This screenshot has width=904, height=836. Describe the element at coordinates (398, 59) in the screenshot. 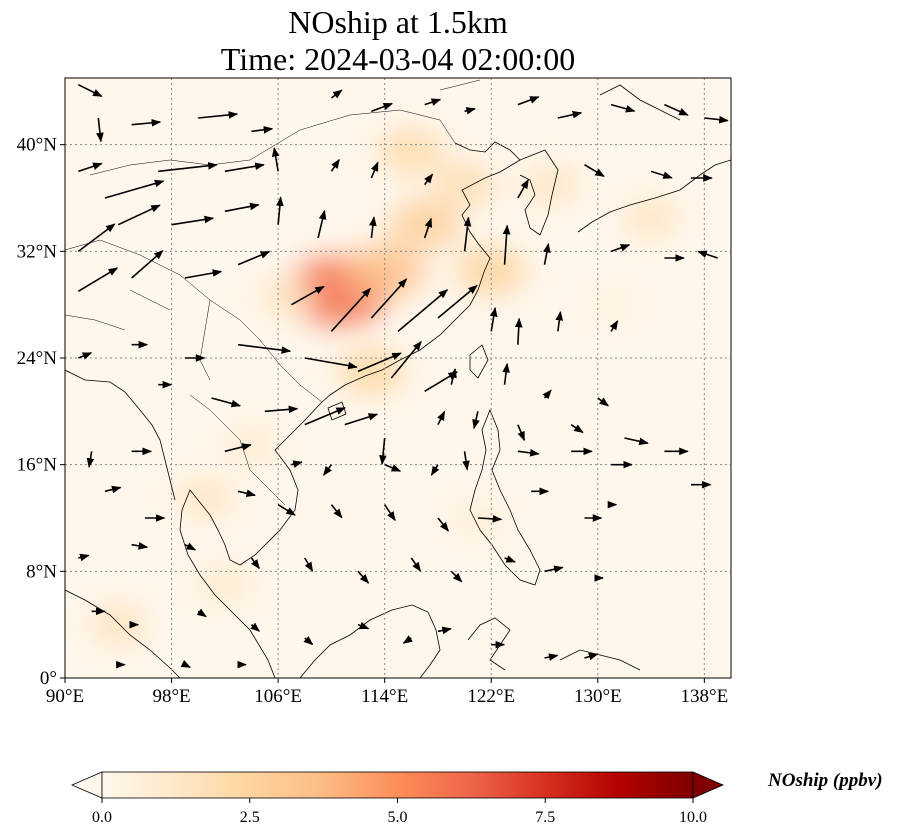

I see `map-subtitle-time: Time: 2024-03-04 02:00:00` at that location.